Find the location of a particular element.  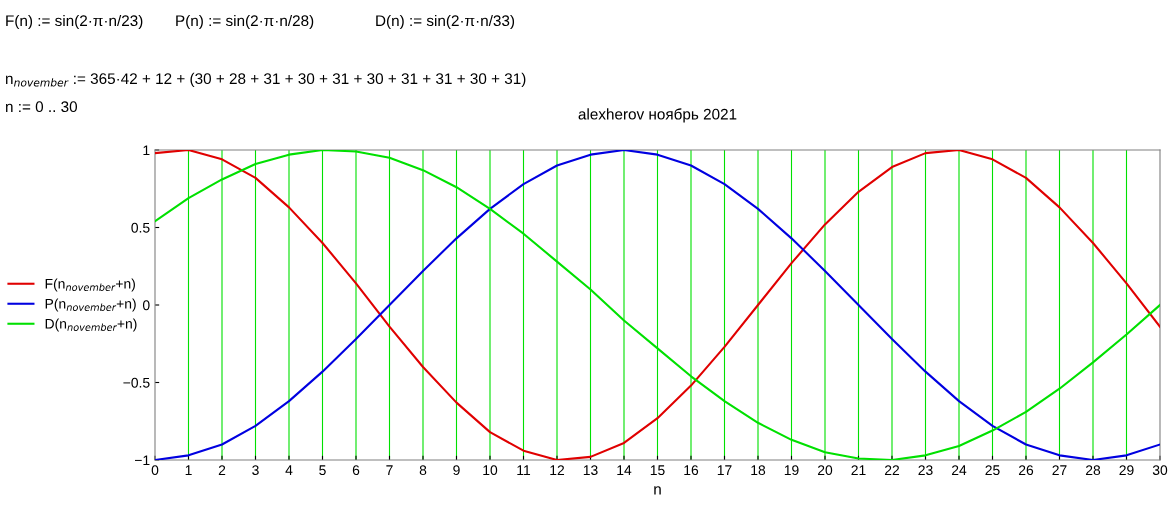

x-tick-label: 0 is located at coordinates (155, 470).